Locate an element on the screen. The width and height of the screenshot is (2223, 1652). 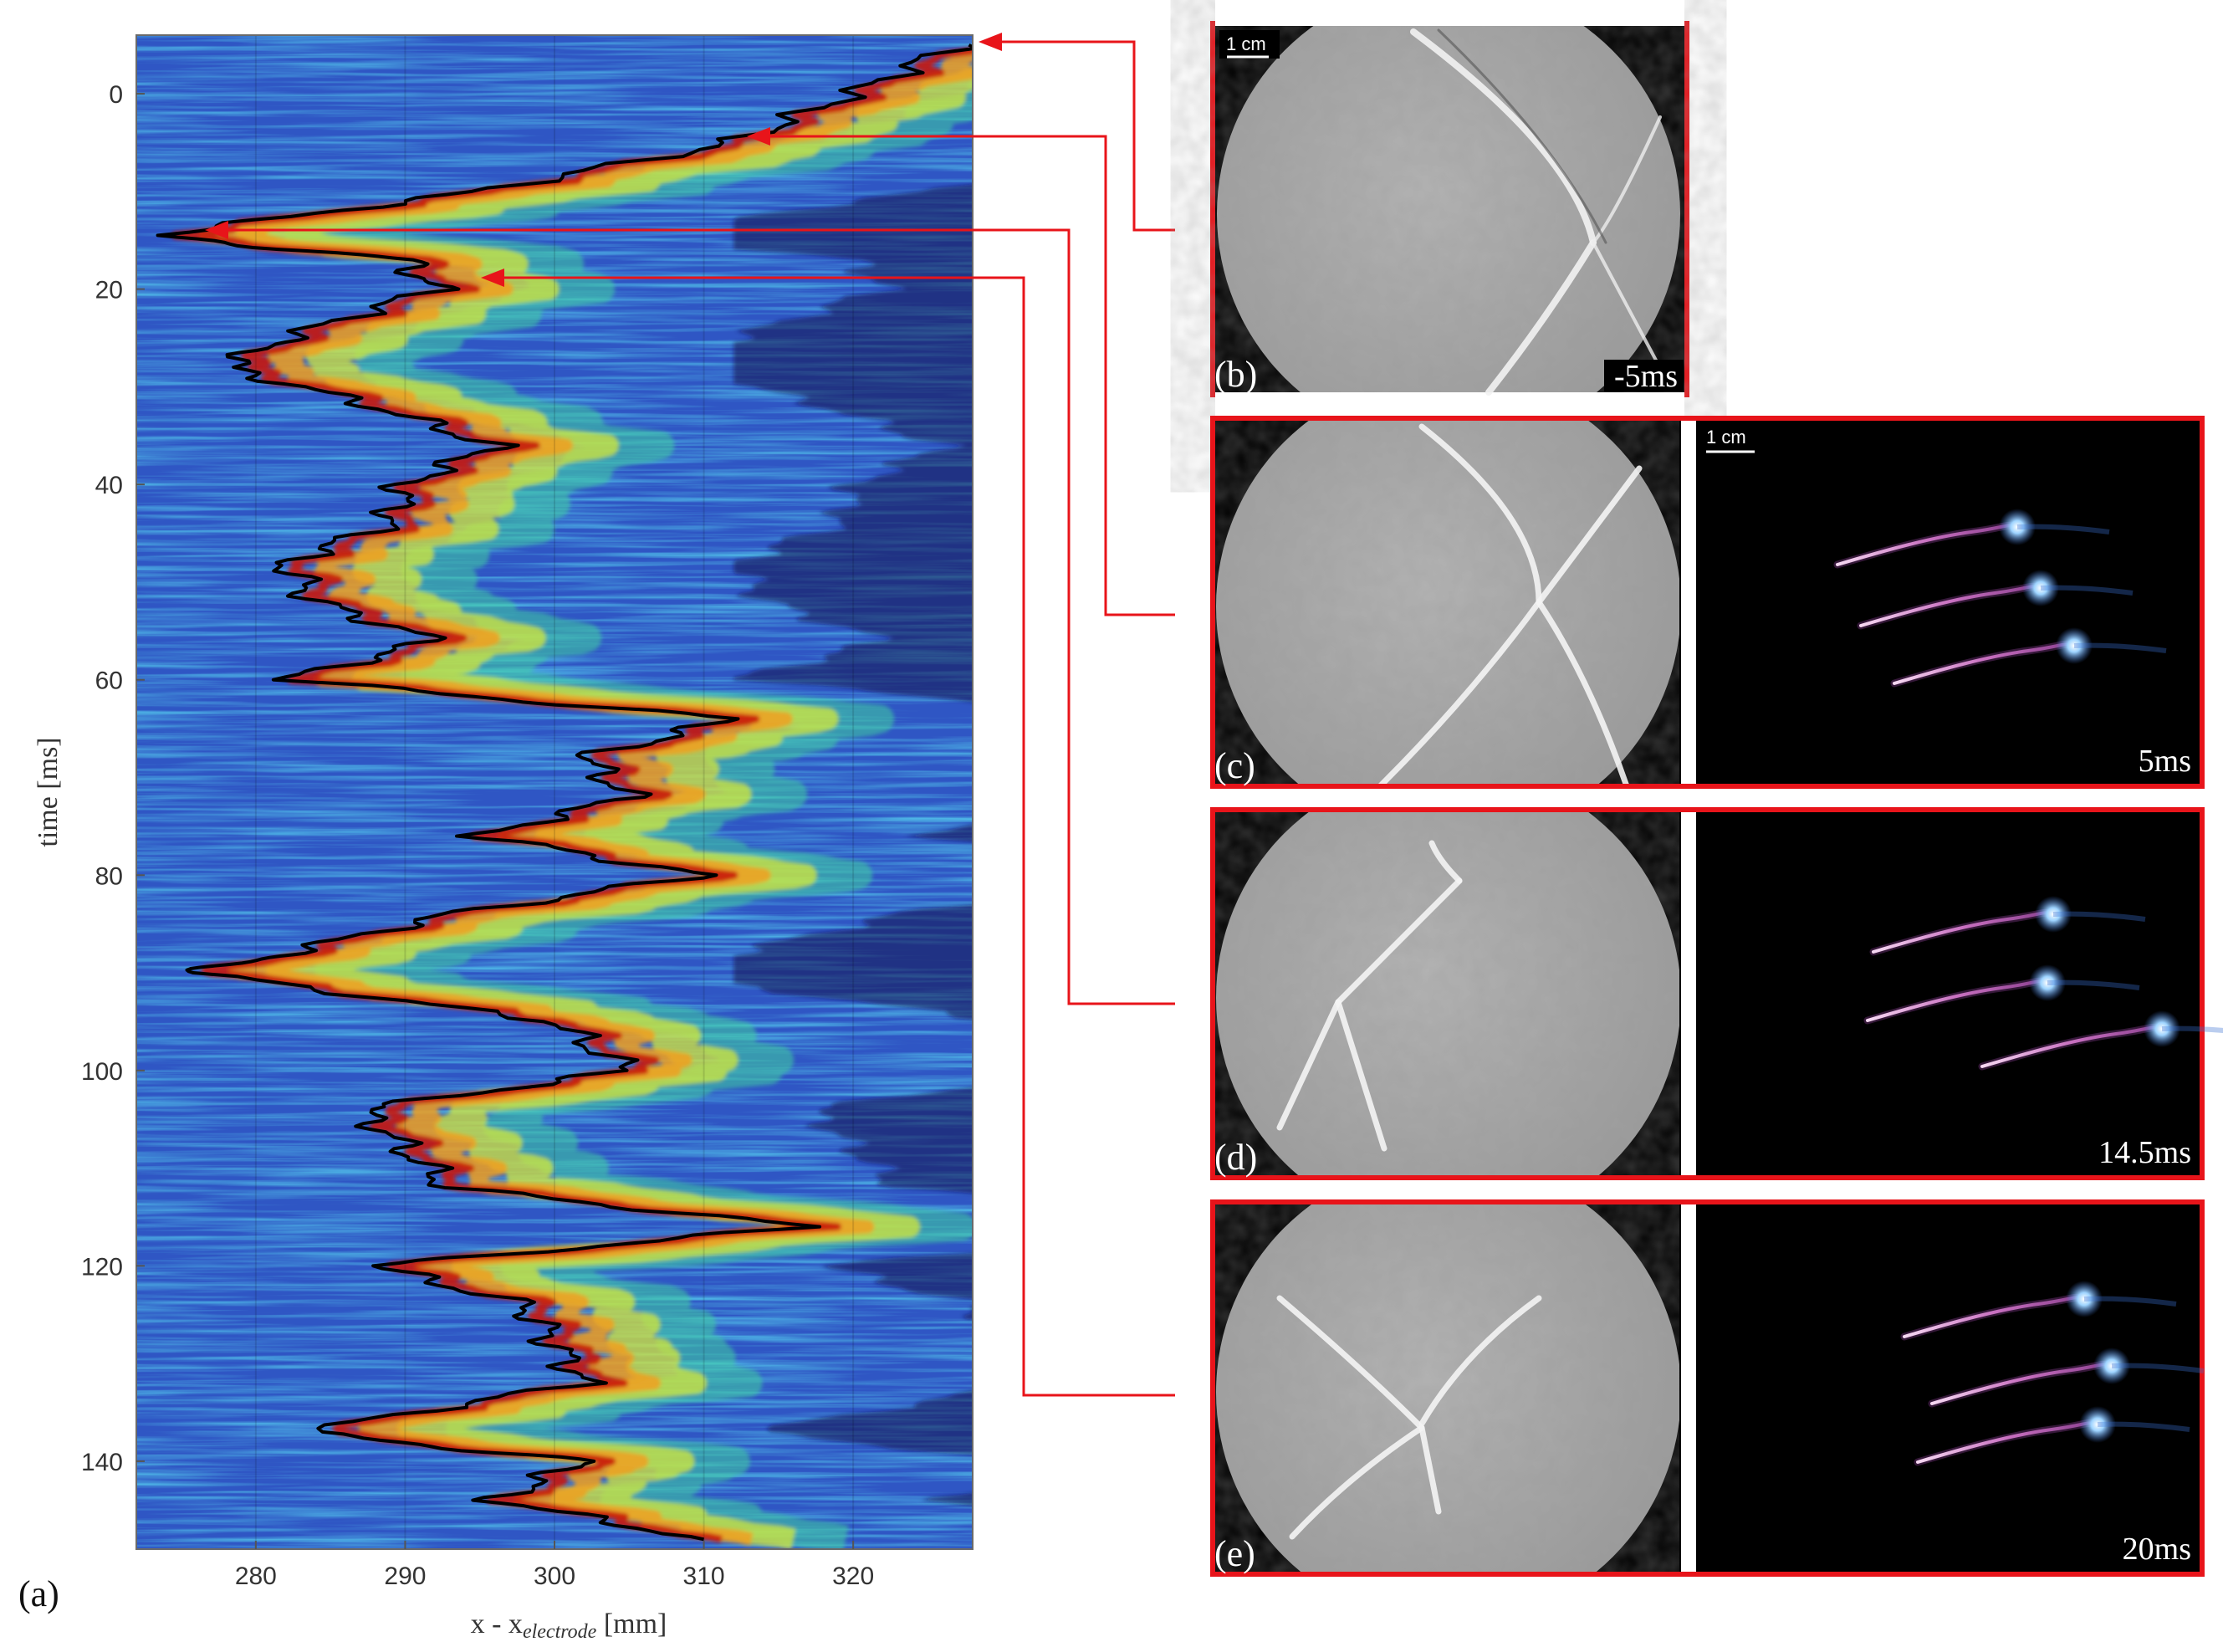
y-tick-label: 60 is located at coordinates (109, 681).